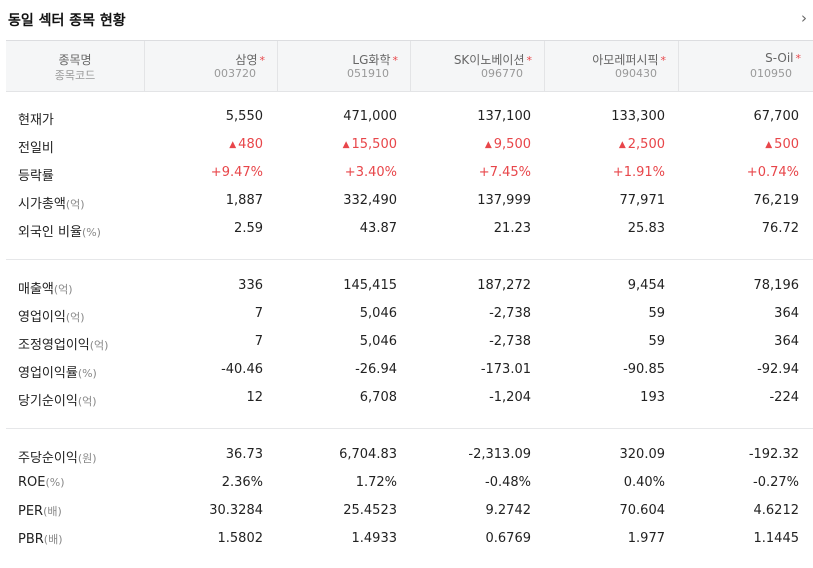 This screenshot has height=568, width=813. What do you see at coordinates (776, 200) in the screenshot?
I see `cell-value: 76,219` at bounding box center [776, 200].